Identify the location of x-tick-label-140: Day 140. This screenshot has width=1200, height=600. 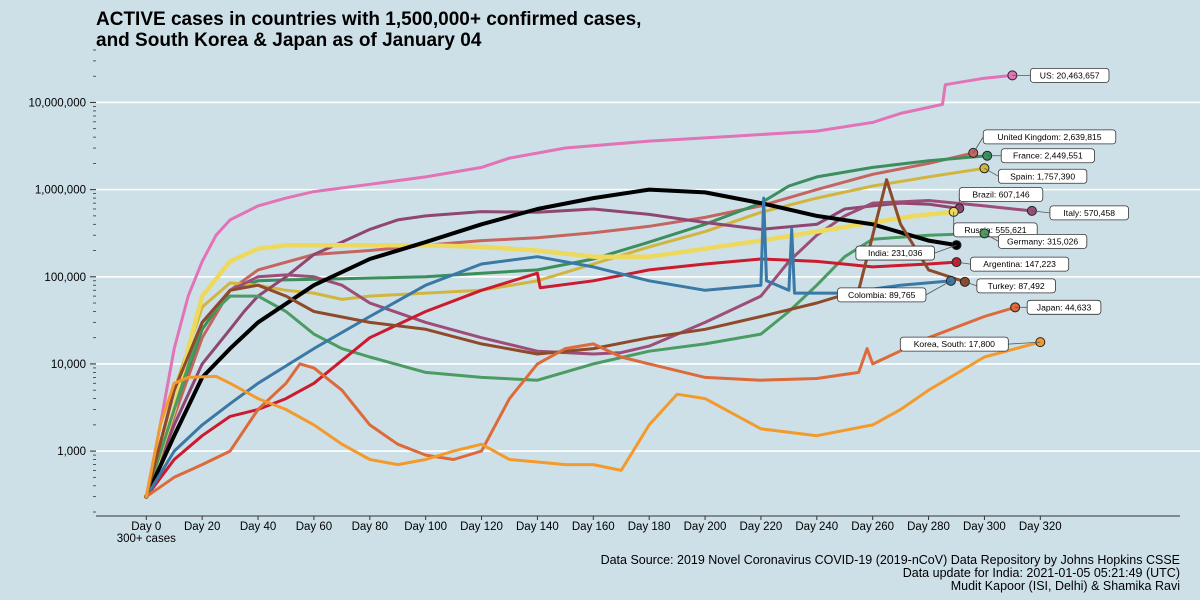
(537, 527).